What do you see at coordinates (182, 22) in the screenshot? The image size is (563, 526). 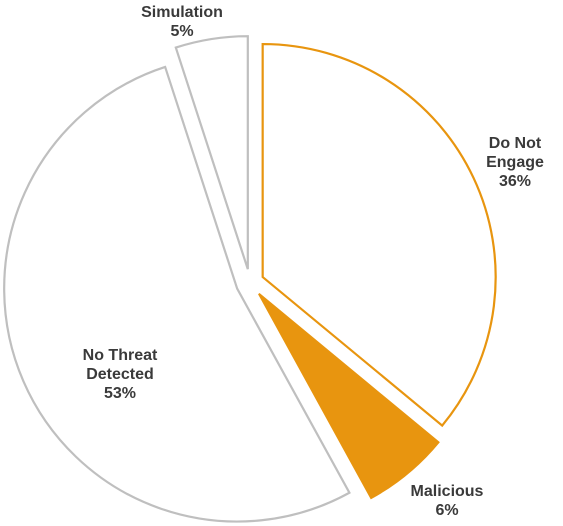 I see `slice-label-3: Simulation 5%` at bounding box center [182, 22].